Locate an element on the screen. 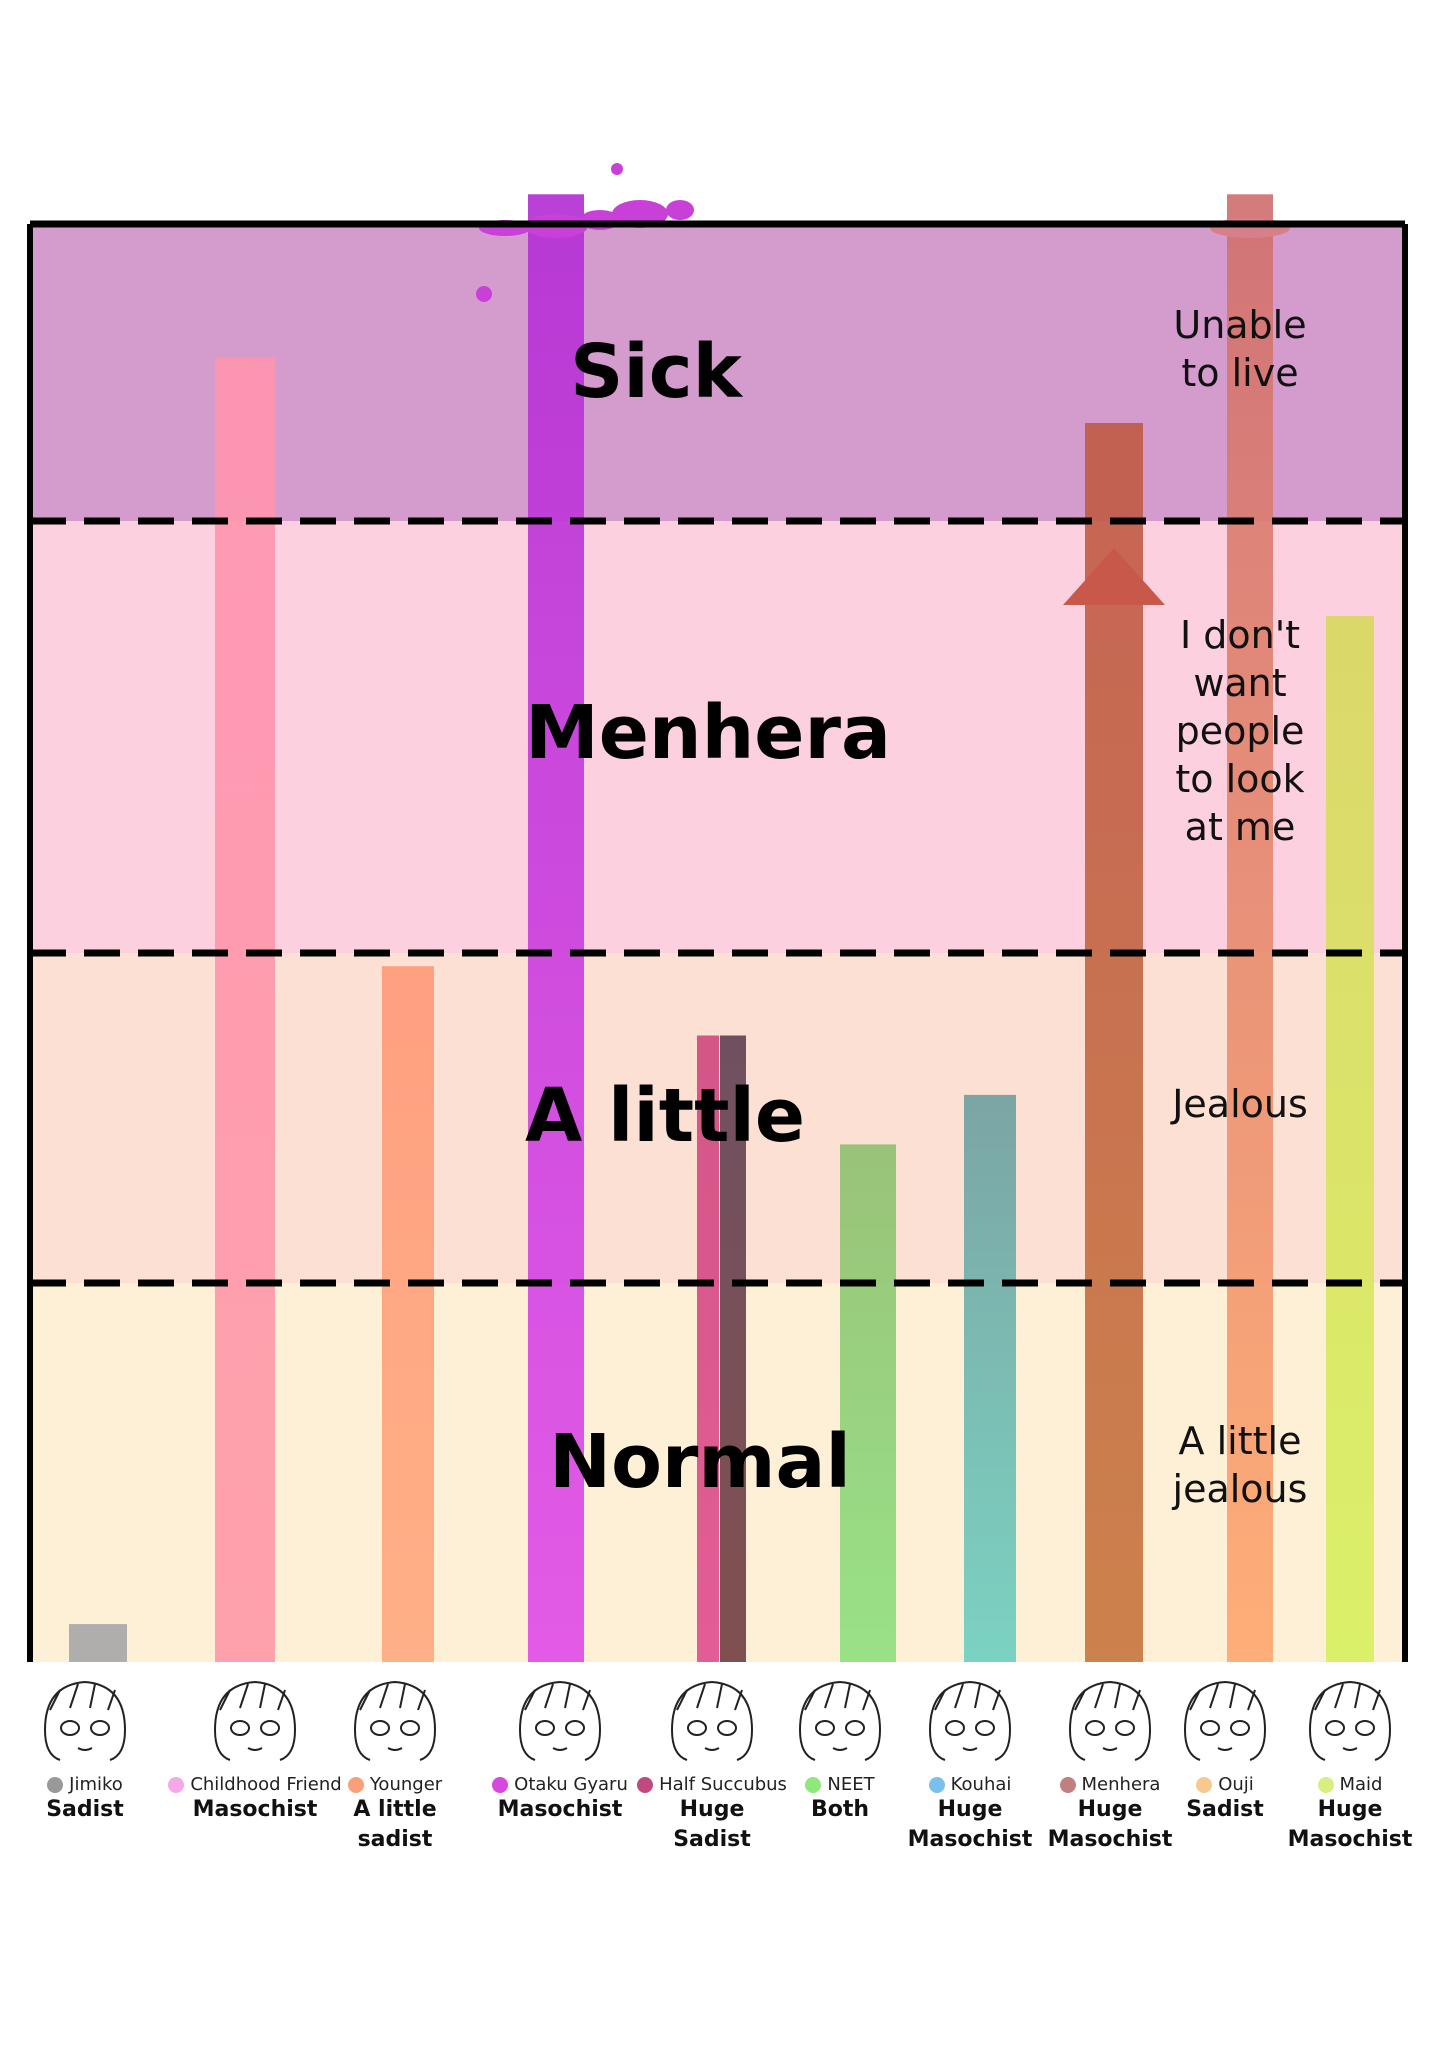 The height and width of the screenshot is (2048, 1445). character-half-succubus: Half Succubus Huge Sadist is located at coordinates (712, 1762).